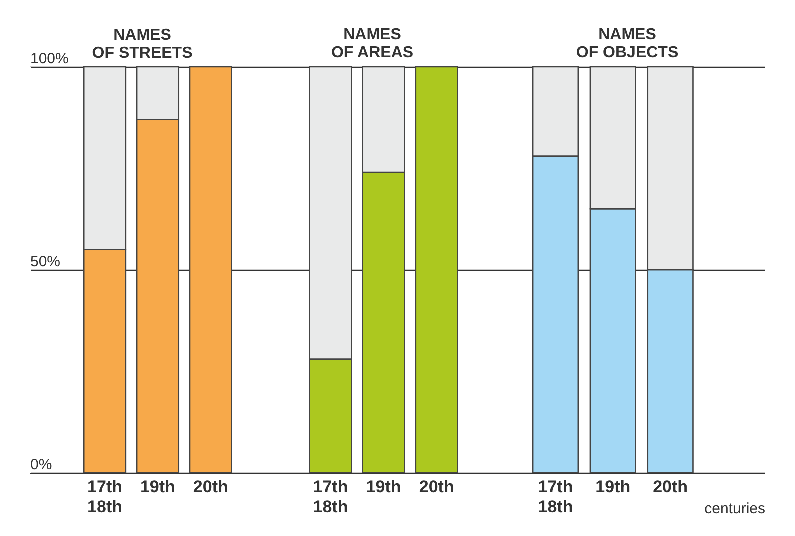 This screenshot has width=795, height=536. Describe the element at coordinates (143, 44) in the screenshot. I see `chart-title: NAMES OF STREETS` at that location.